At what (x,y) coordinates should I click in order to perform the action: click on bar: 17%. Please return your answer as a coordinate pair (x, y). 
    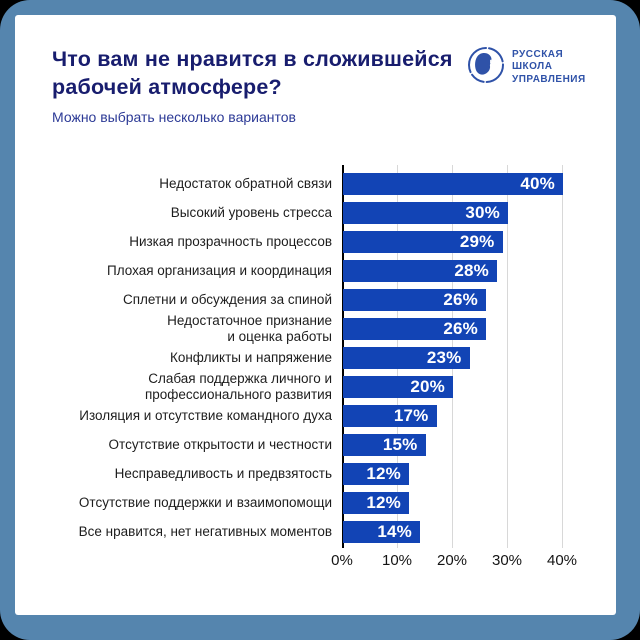
    Looking at the image, I should click on (390, 416).